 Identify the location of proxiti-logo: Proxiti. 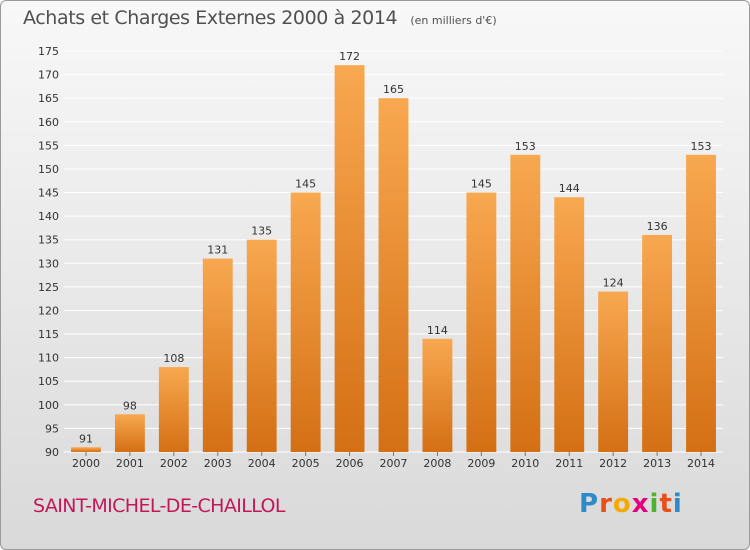
(631, 504).